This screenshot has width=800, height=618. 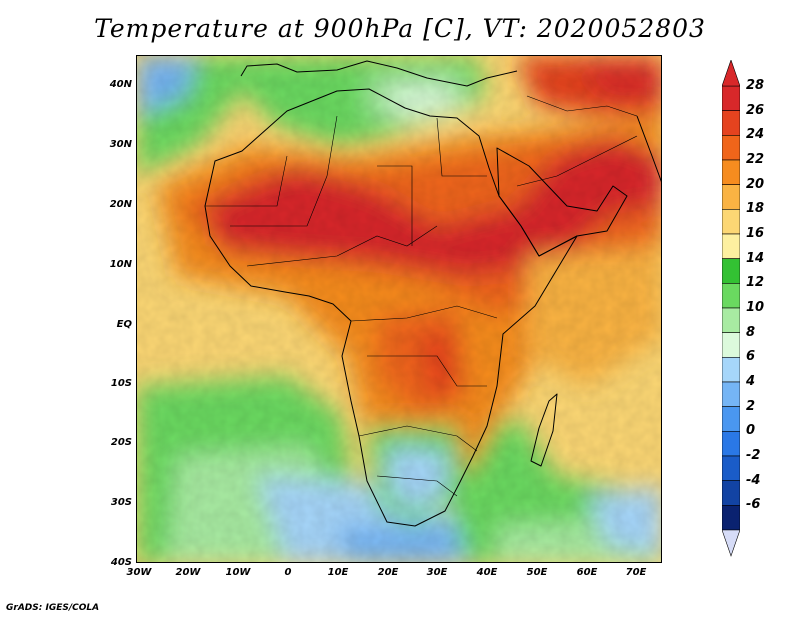 I want to click on colorbar-label: 22, so click(x=755, y=159).